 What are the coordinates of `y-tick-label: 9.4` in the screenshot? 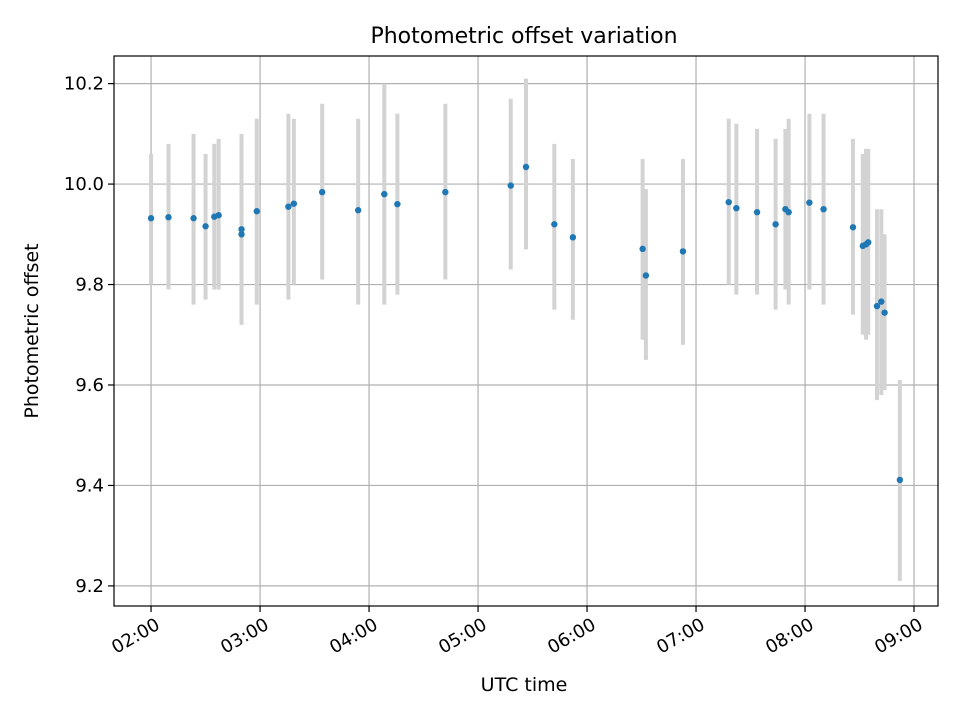 It's located at (89, 485).